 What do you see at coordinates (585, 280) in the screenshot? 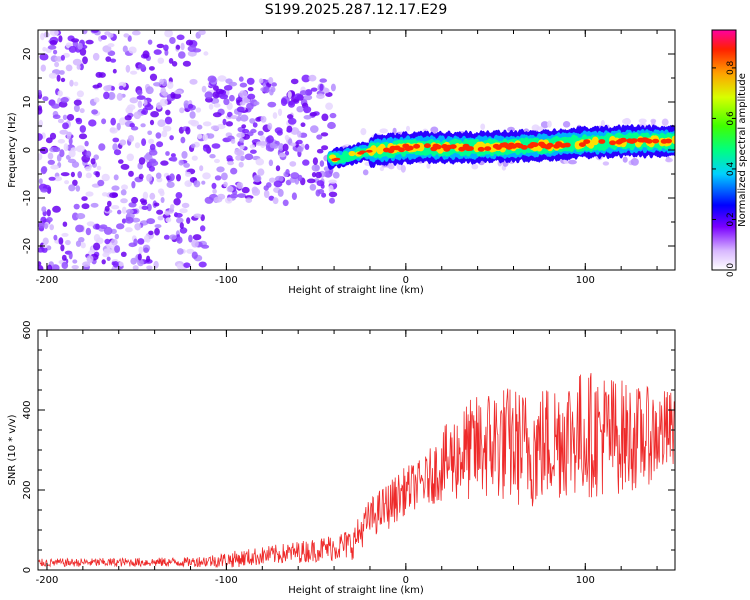
I see `x-tick-label: 100` at bounding box center [585, 280].